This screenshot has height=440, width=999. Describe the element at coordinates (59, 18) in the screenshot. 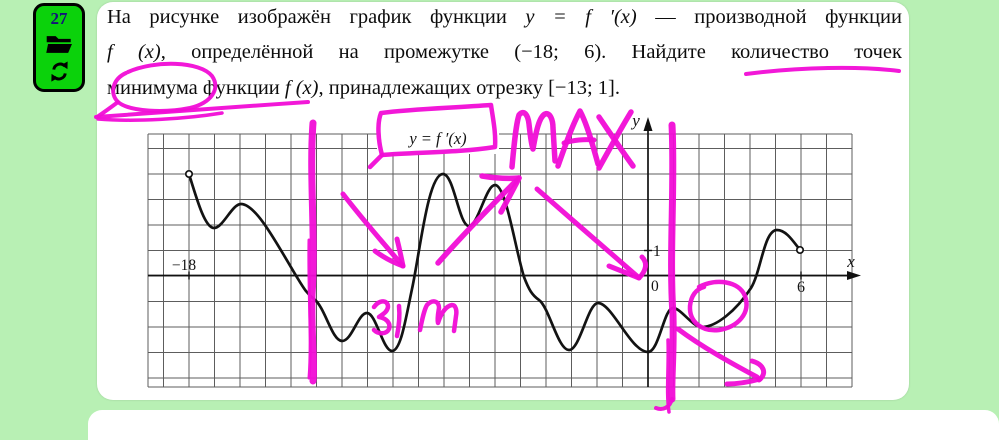

I see `task-number: 27` at that location.